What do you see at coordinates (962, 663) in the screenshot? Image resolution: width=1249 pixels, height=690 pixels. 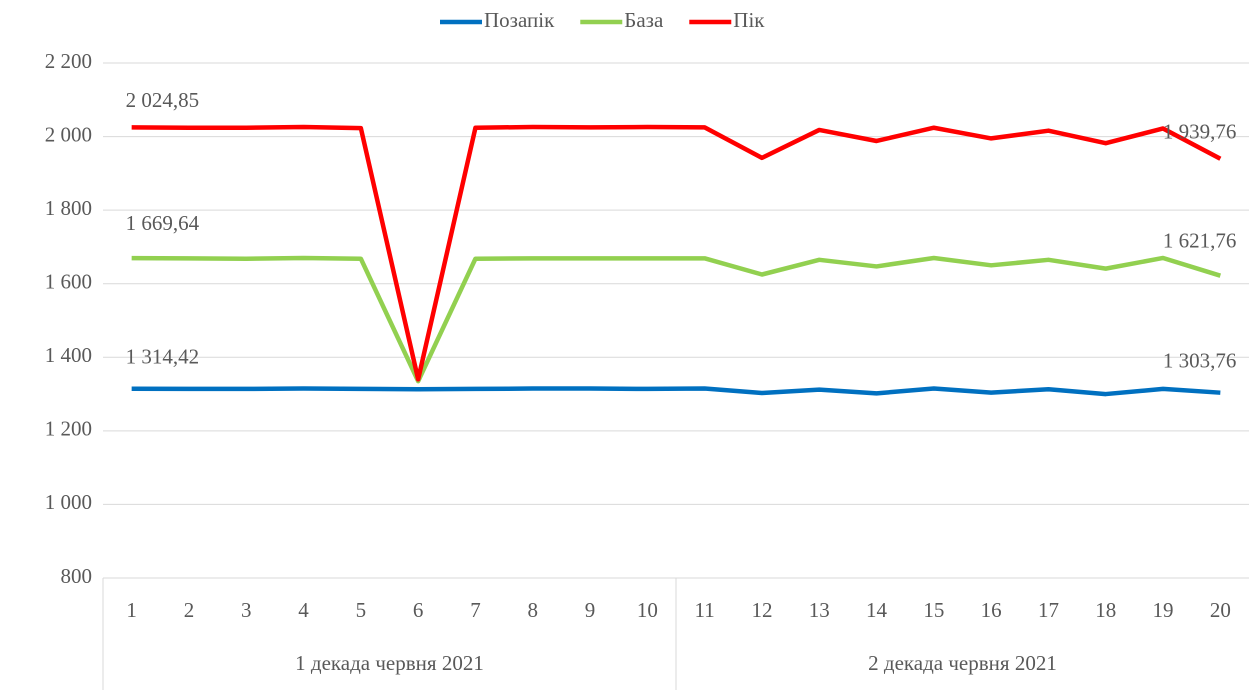 I see `group-label: 2 декада червня 2021` at bounding box center [962, 663].